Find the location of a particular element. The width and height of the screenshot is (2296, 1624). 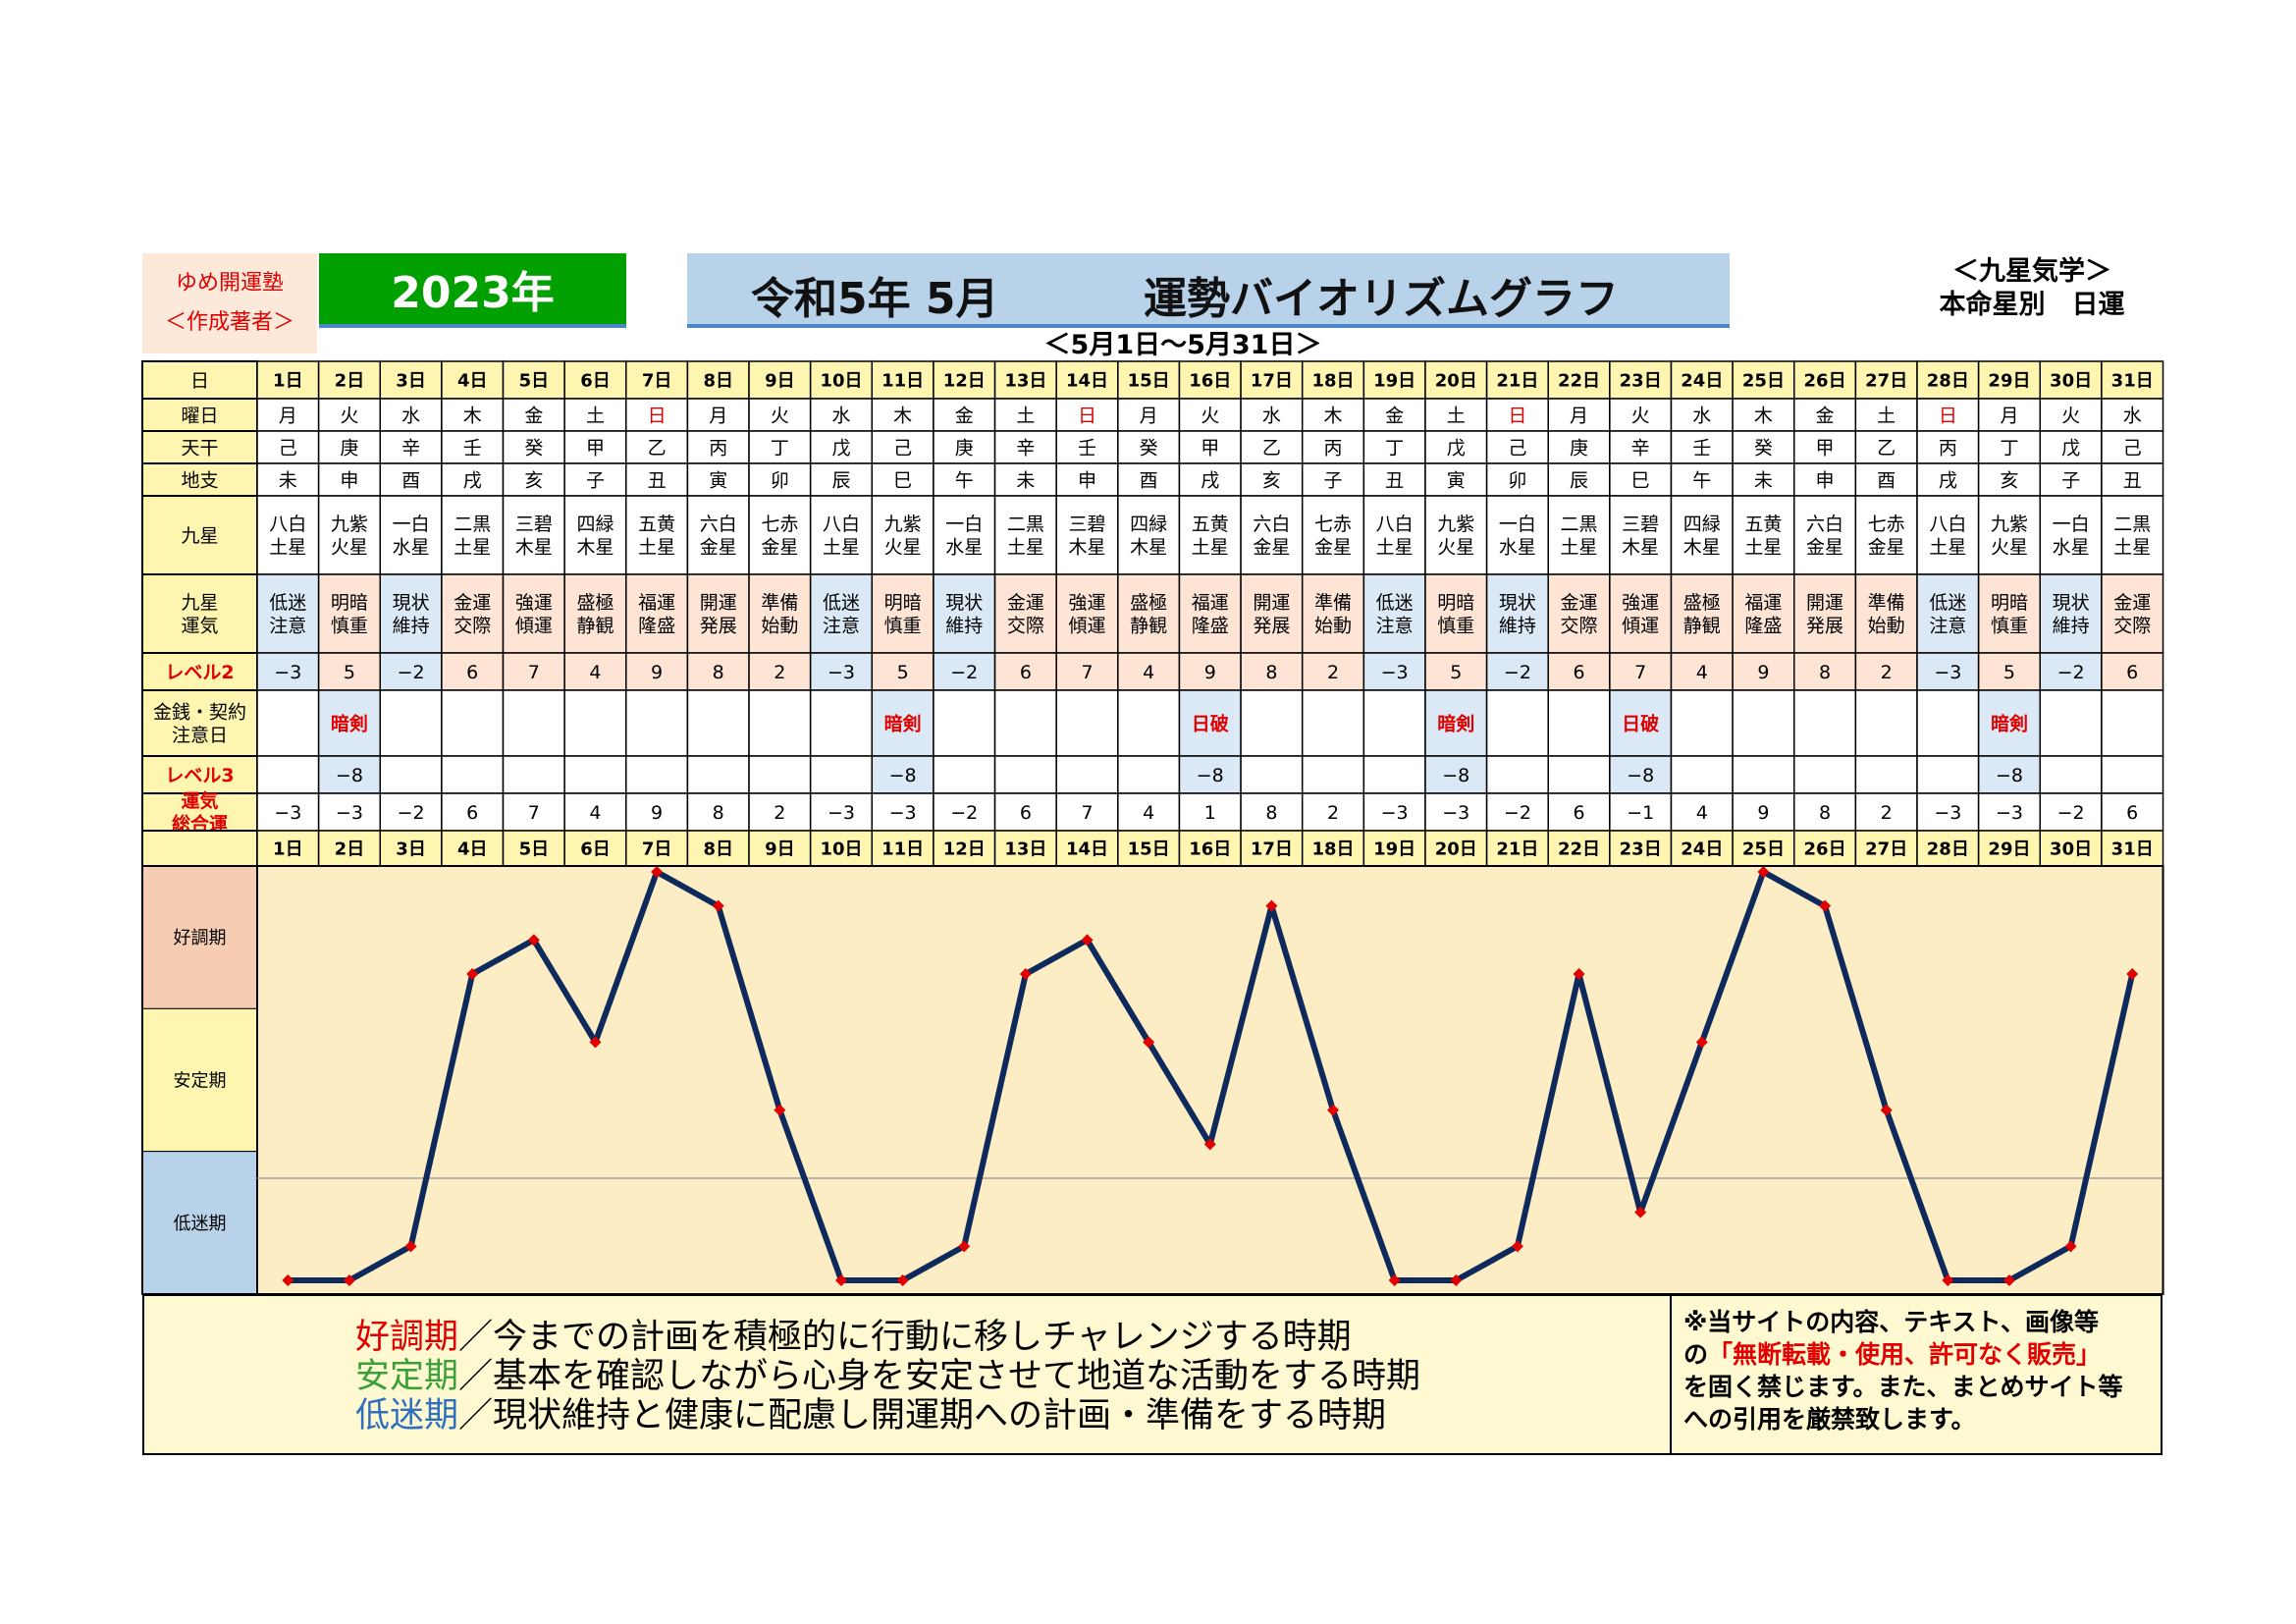

cell-day2-3: 3日 is located at coordinates (411, 849).